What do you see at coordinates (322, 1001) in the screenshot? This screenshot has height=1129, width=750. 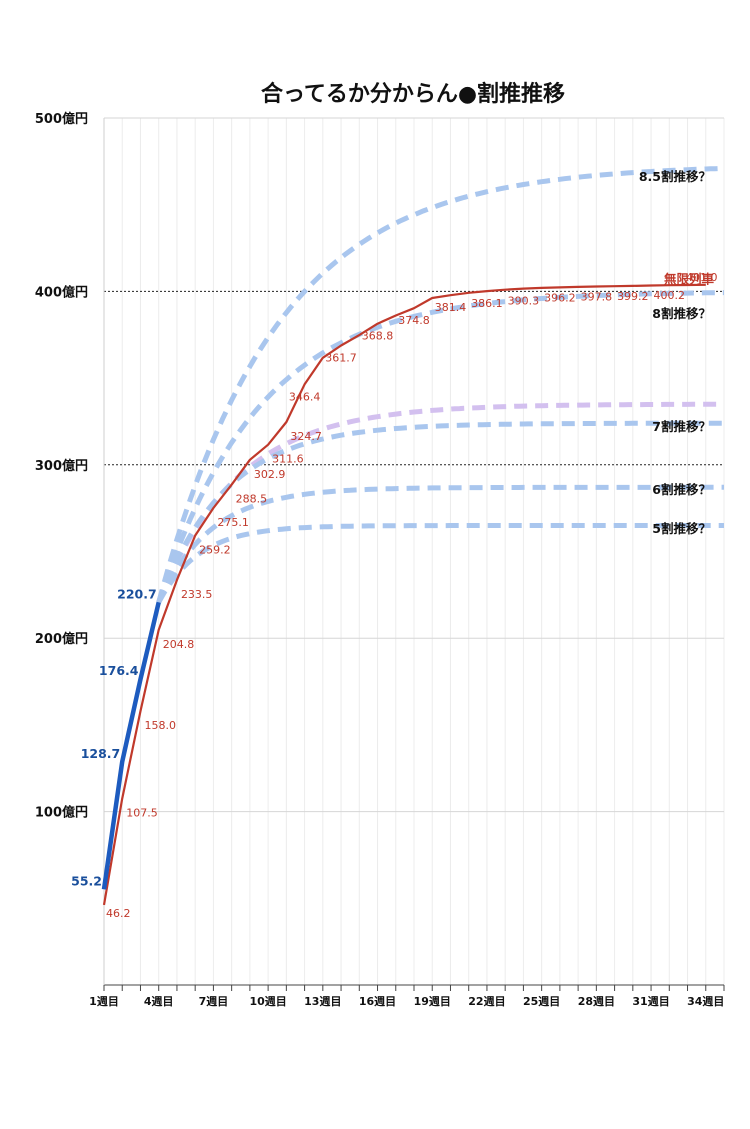 I see `x-tick-label: 13週目` at bounding box center [322, 1001].